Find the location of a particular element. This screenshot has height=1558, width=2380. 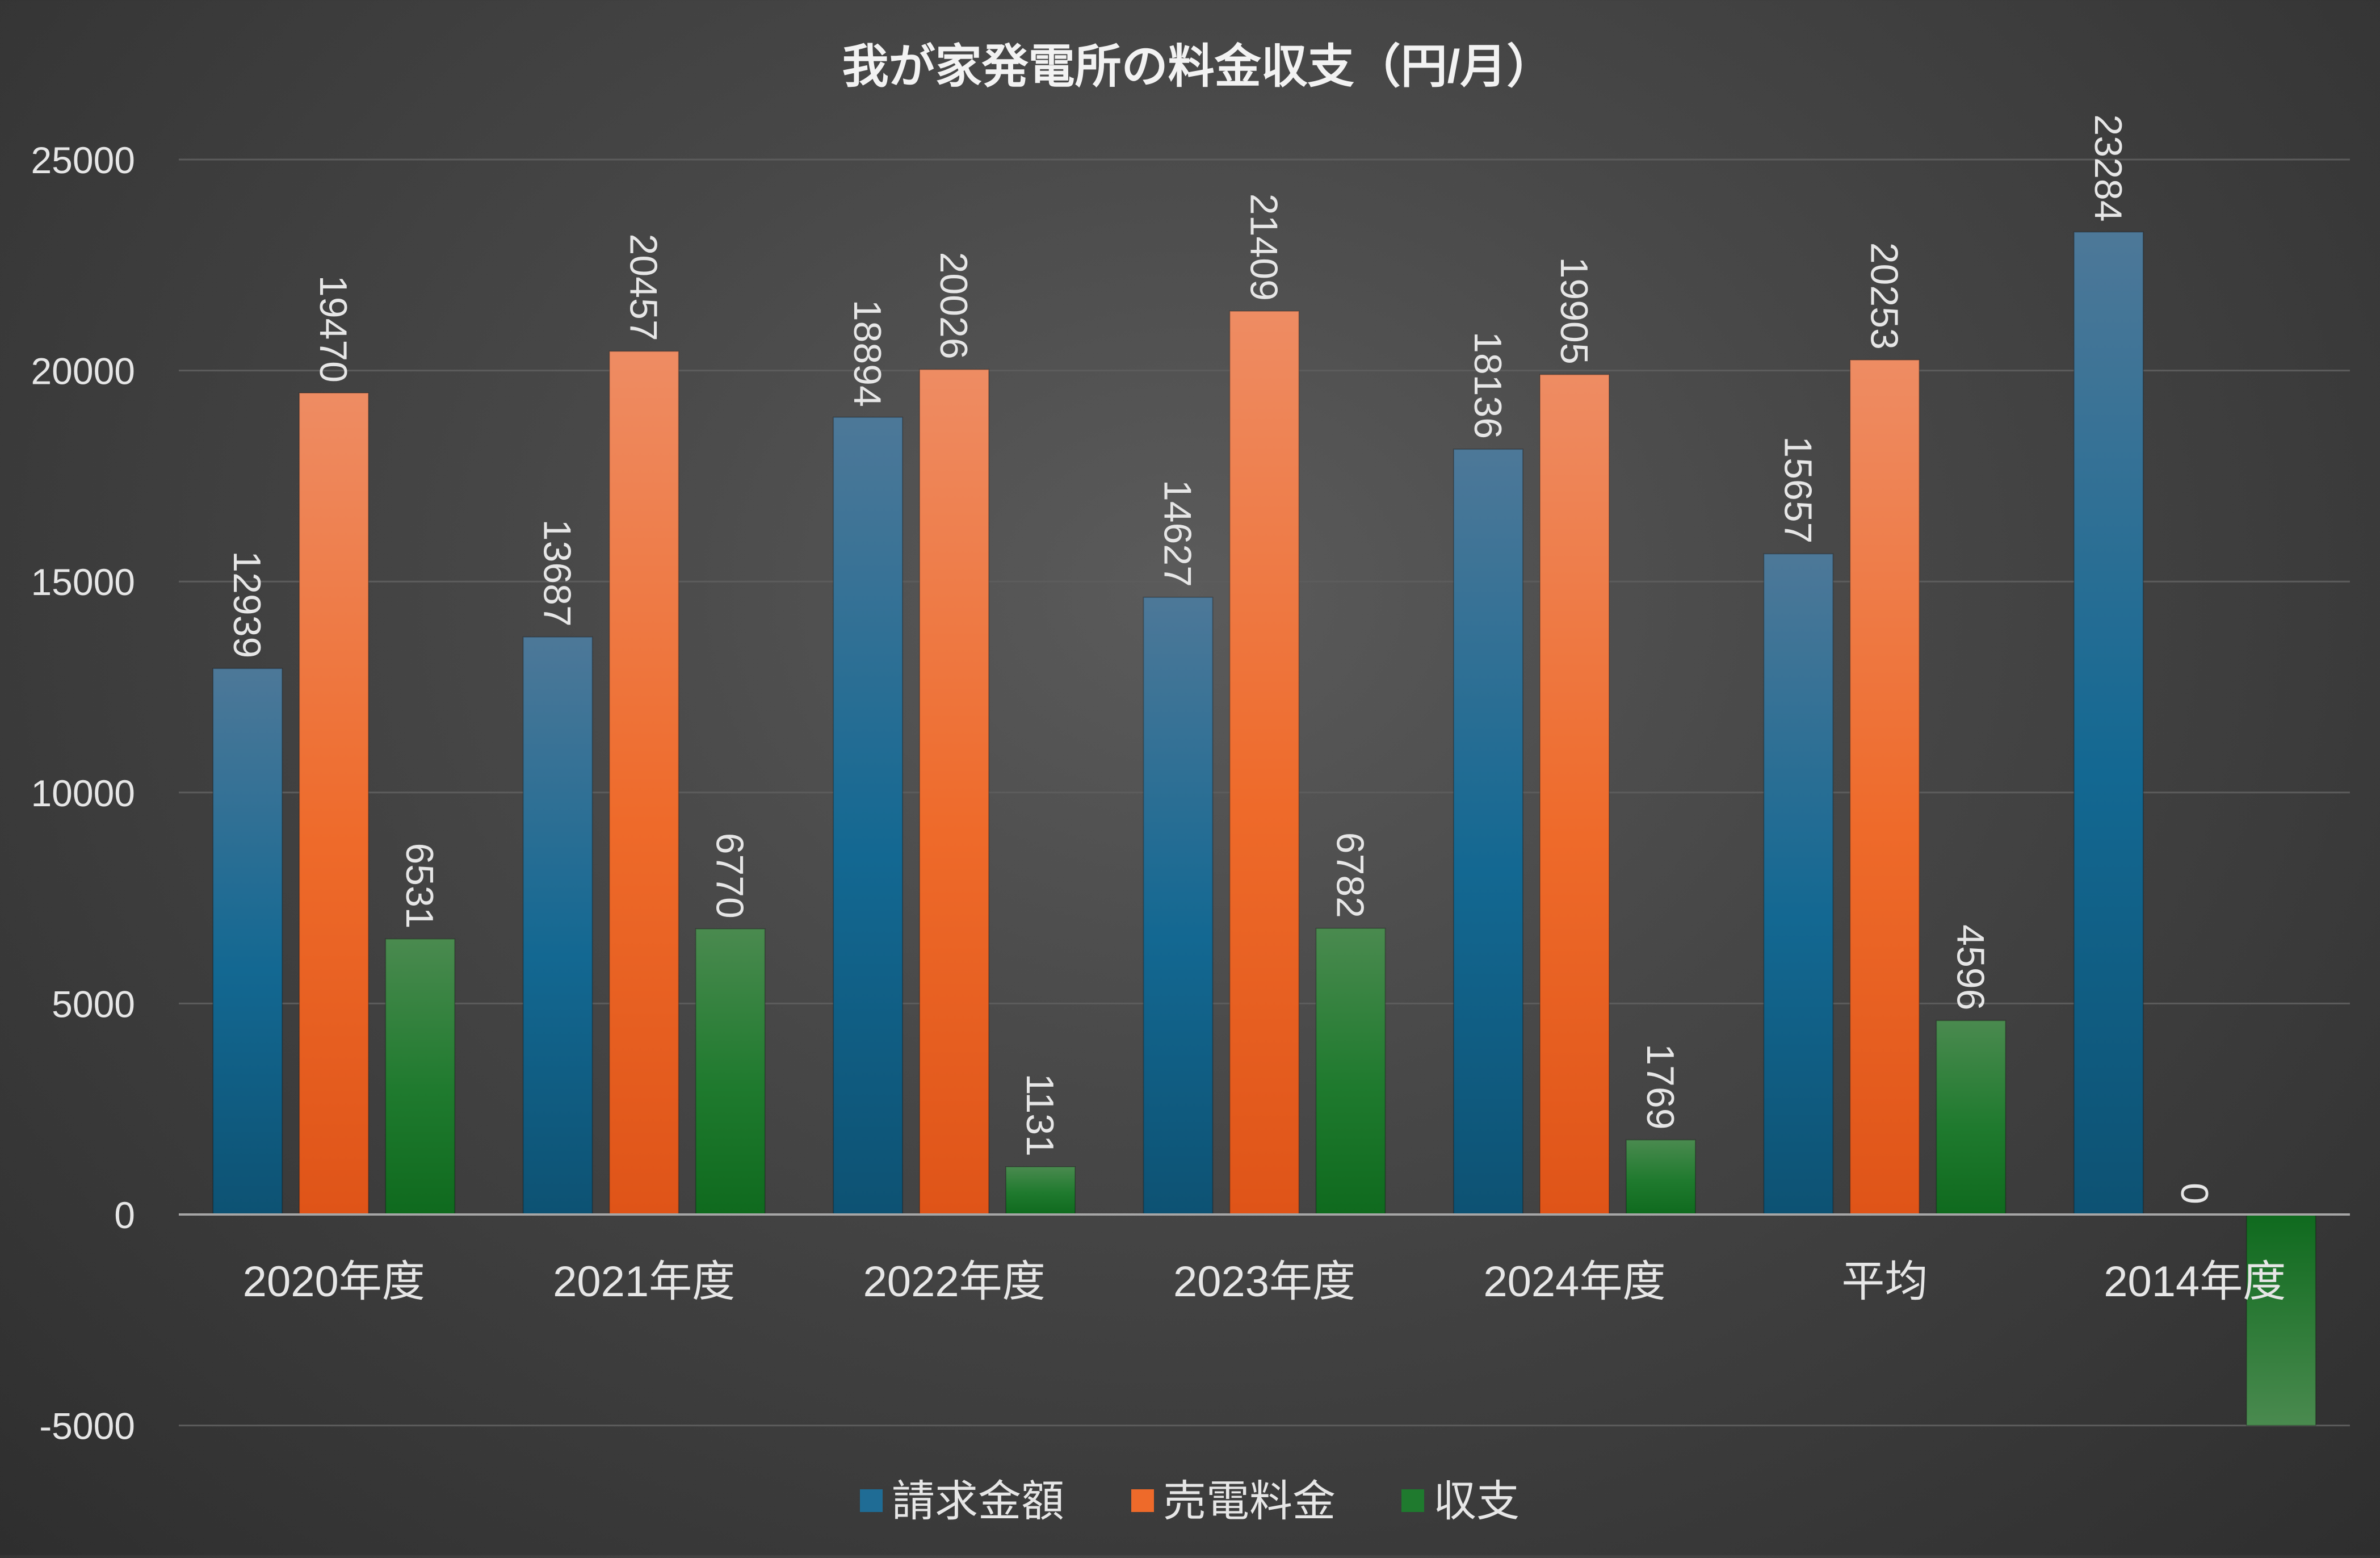

data-label: 4596 is located at coordinates (1970, 967).